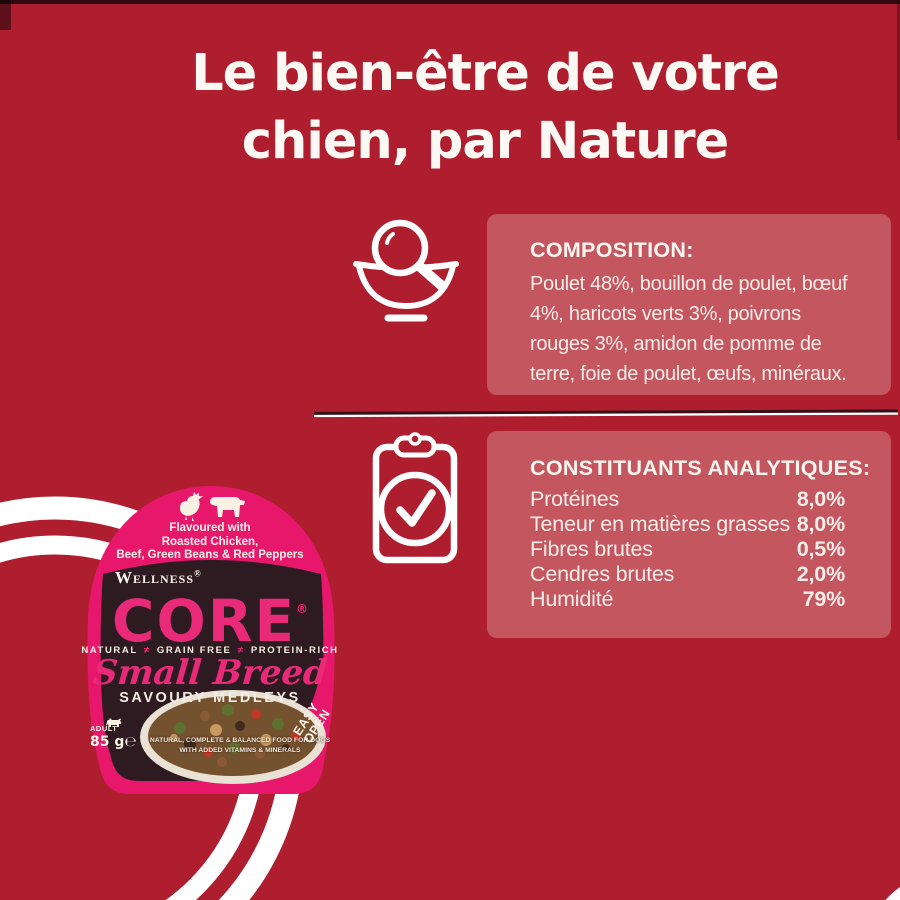 This screenshot has width=900, height=900. What do you see at coordinates (204, 621) in the screenshot?
I see `core-logo-text: CORE` at bounding box center [204, 621].